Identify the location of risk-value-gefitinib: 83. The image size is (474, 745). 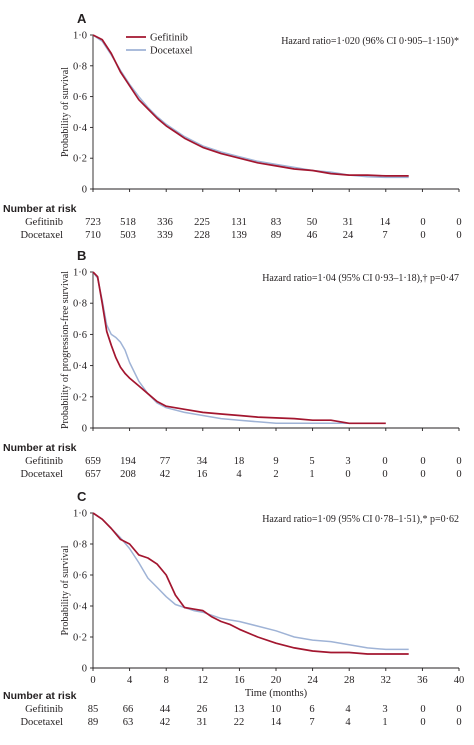
(276, 222).